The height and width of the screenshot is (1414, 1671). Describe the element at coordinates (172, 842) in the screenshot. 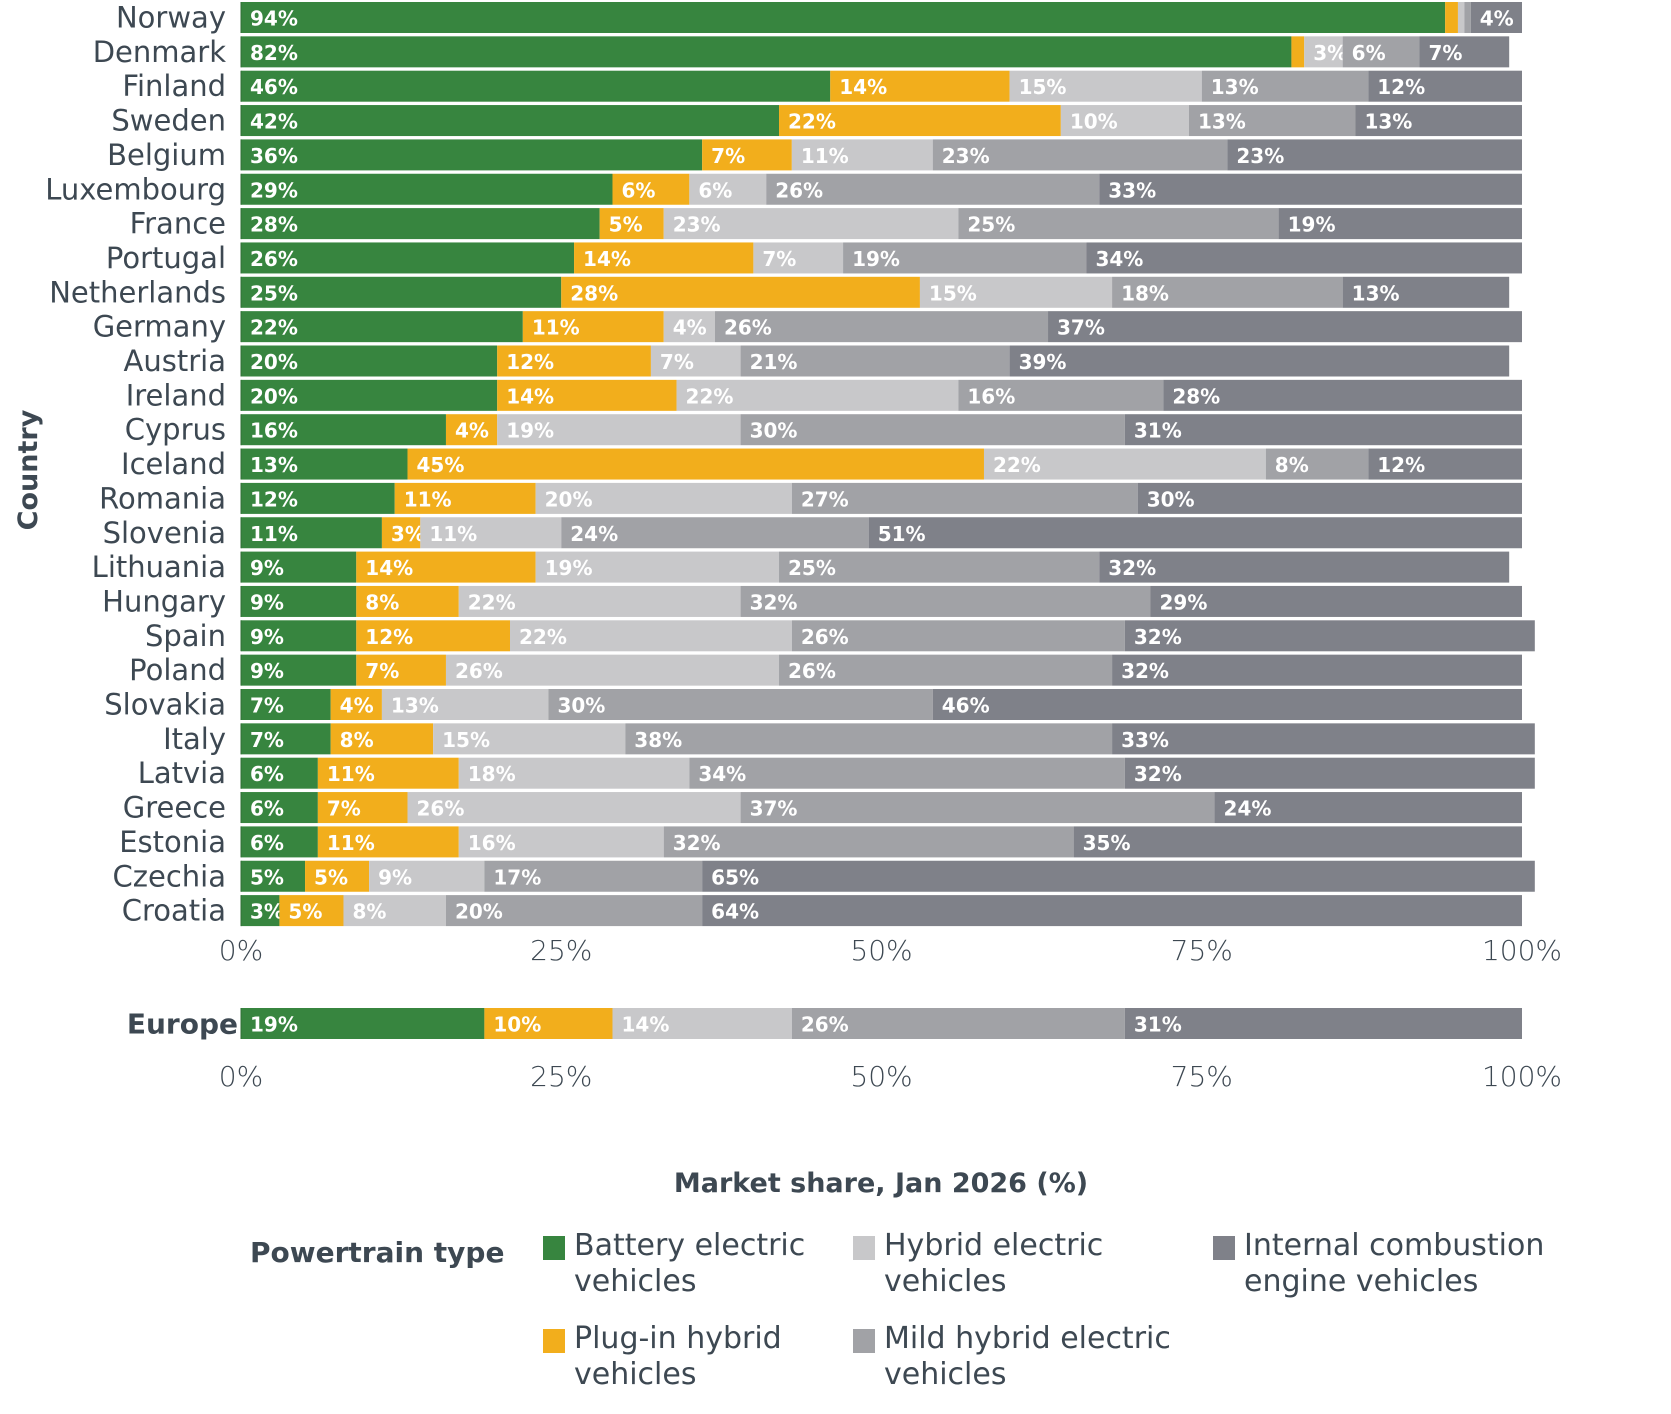

I see `country-label: Estonia` at that location.